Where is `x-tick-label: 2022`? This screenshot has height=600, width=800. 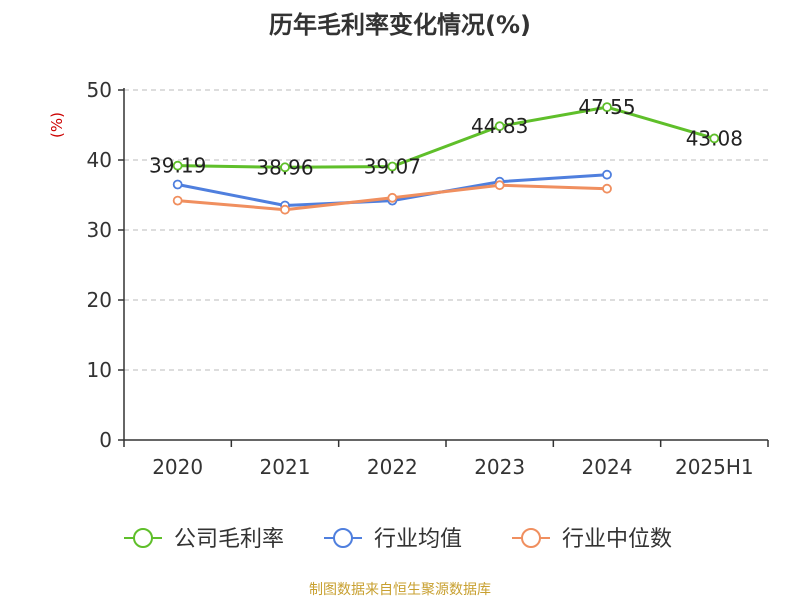
x-tick-label: 2022 is located at coordinates (392, 467).